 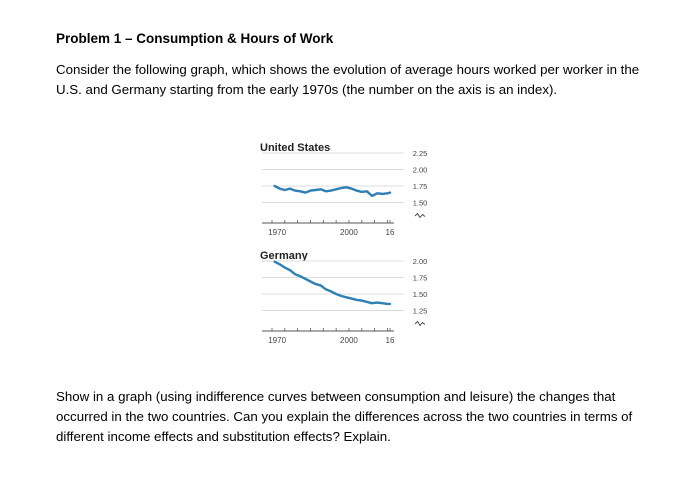 I want to click on us-panel: United States 2.25 2.00 1.75 1.50 1970 2000 16, so click(x=343, y=189).